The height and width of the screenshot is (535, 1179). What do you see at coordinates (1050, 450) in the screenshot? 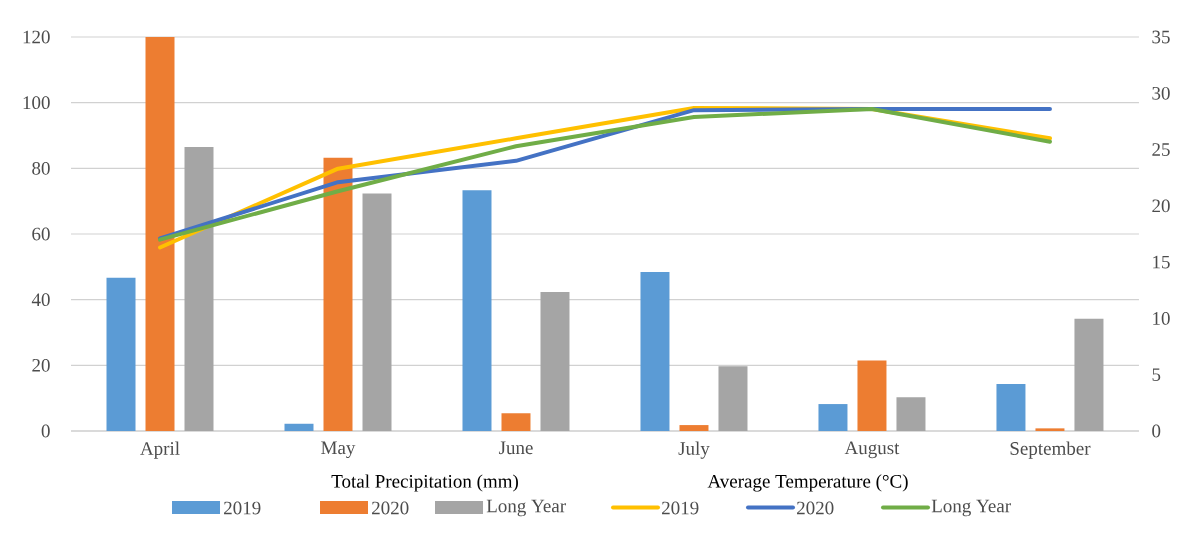
I see `x-tick-label: September` at bounding box center [1050, 450].